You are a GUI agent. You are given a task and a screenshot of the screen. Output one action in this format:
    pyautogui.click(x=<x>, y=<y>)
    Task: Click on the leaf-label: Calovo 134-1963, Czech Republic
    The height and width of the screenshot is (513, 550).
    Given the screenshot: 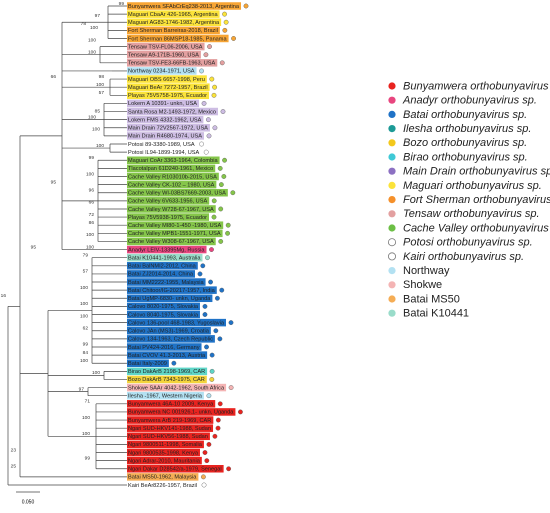 What is the action you would take?
    pyautogui.click(x=170, y=340)
    